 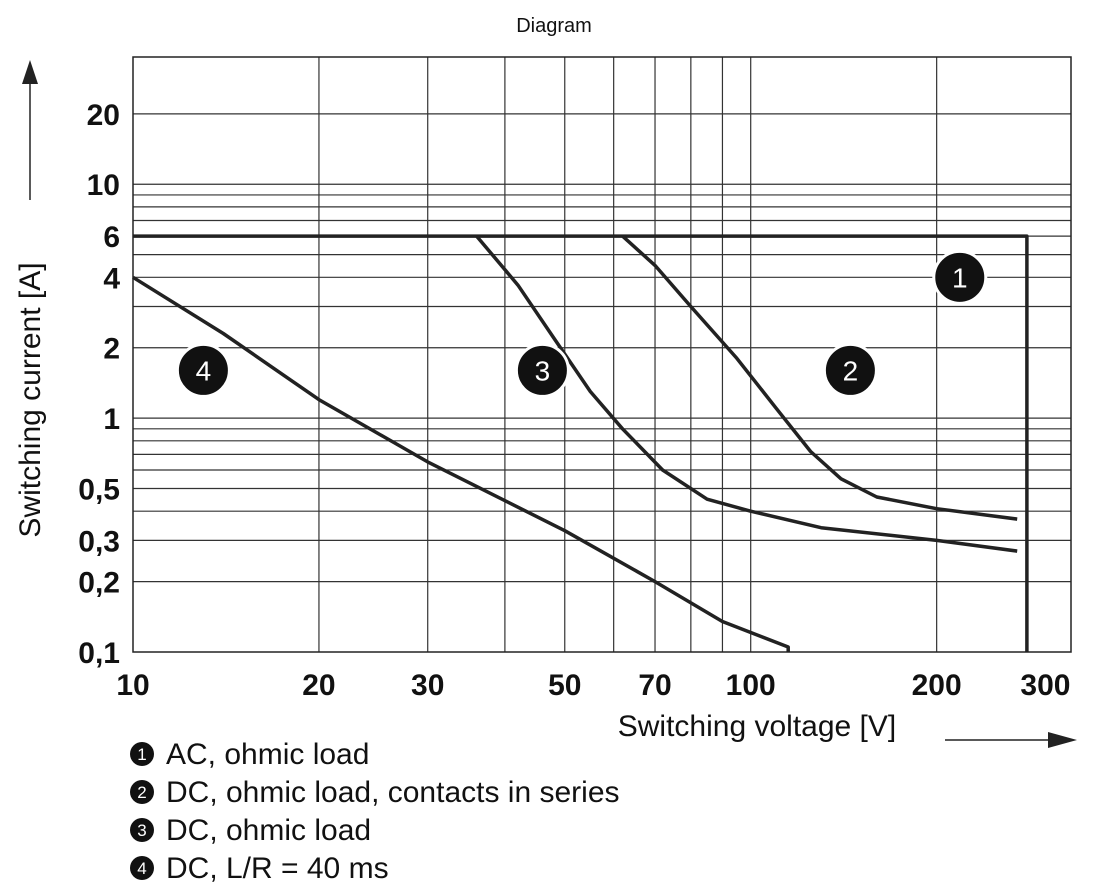 What do you see at coordinates (99, 583) in the screenshot?
I see `y-tick-label: 0,2` at bounding box center [99, 583].